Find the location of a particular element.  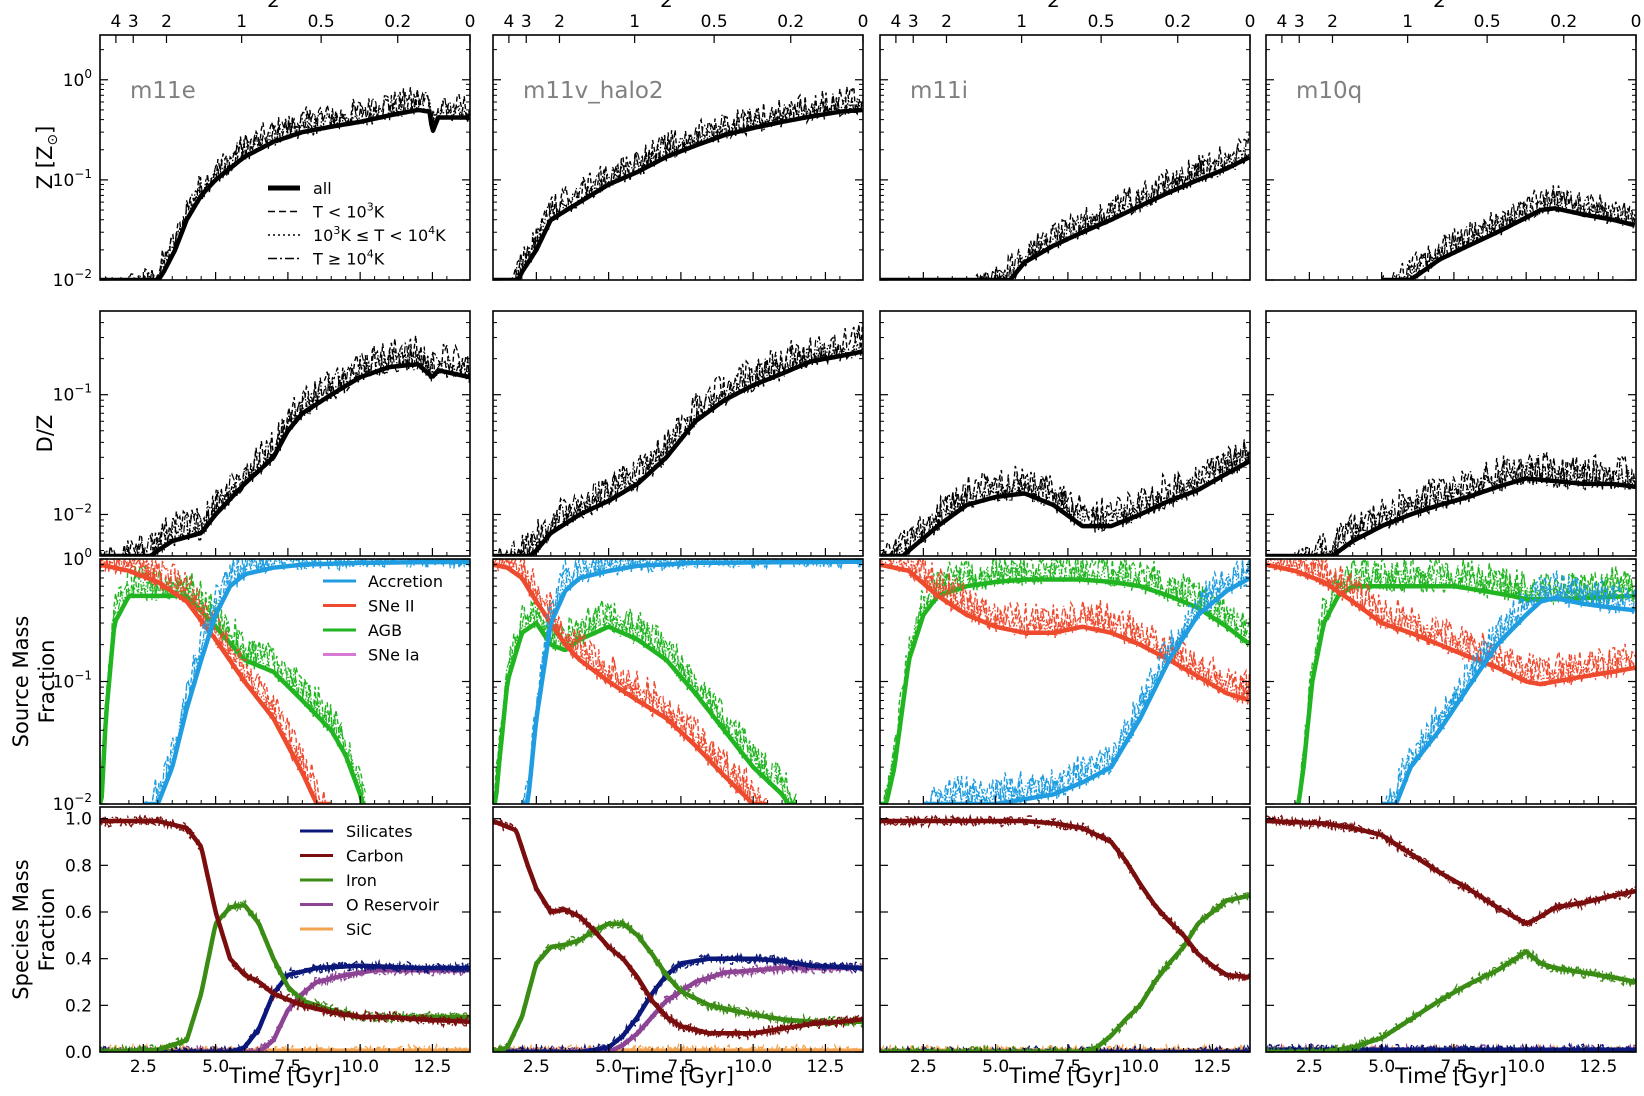

series-species-silicates-m11v_halo2 is located at coordinates (678, 1001).